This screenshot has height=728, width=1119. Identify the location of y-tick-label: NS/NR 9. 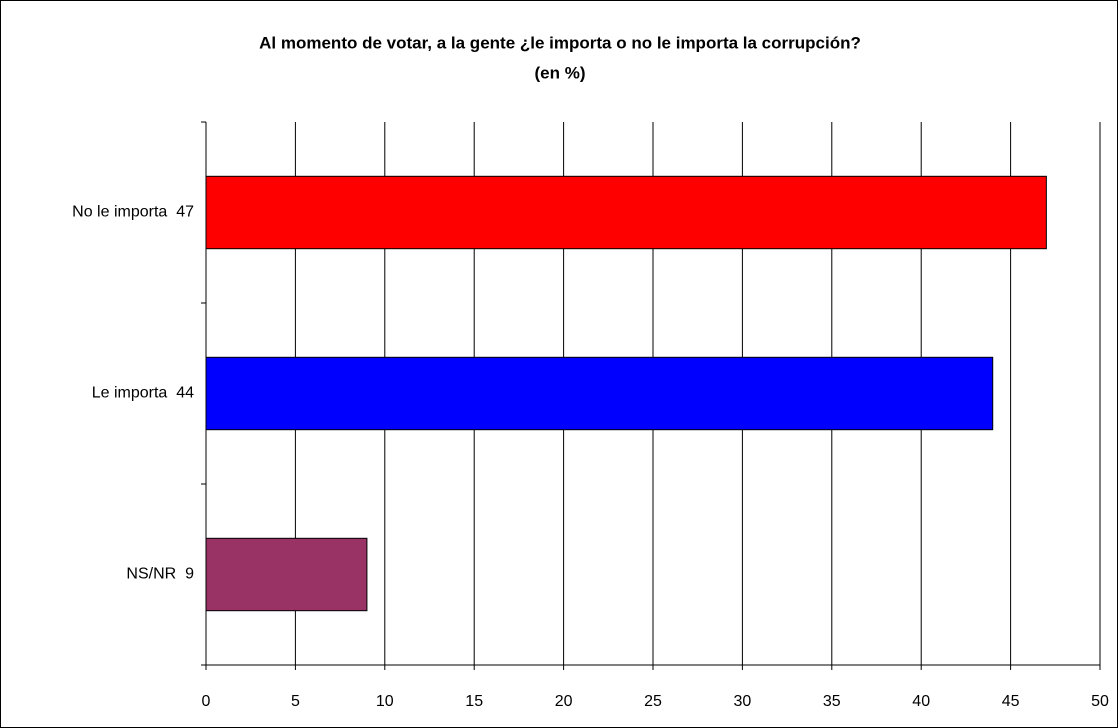
(160, 574).